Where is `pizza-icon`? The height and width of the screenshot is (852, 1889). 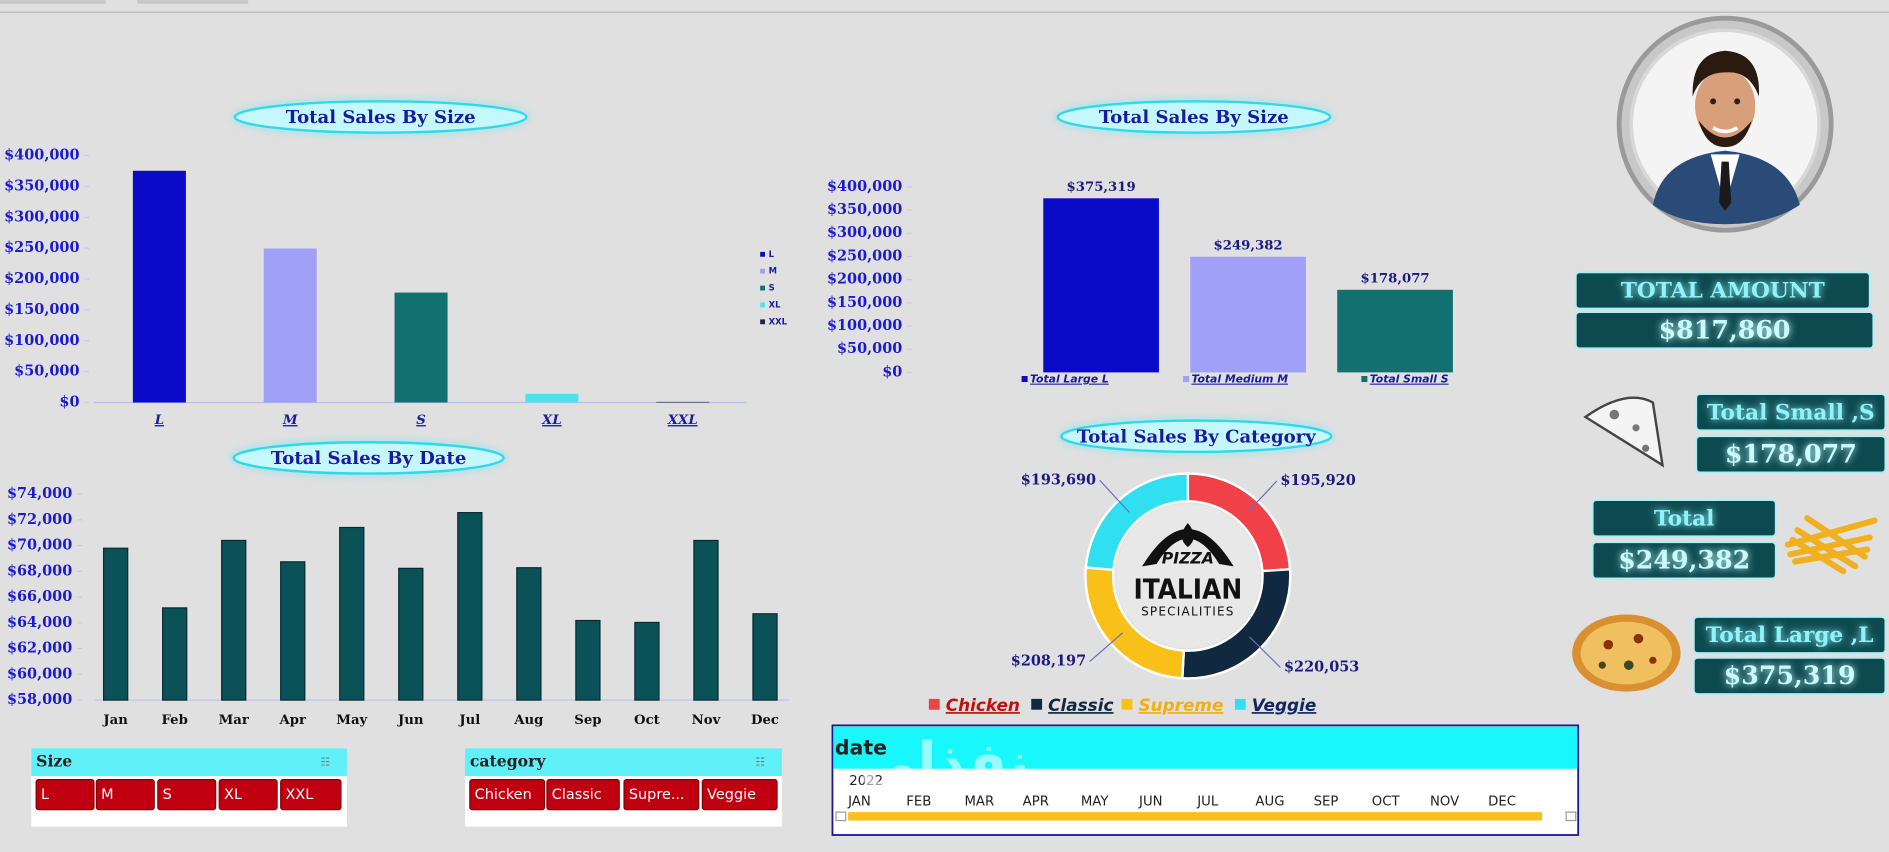 pizza-icon is located at coordinates (1626, 653).